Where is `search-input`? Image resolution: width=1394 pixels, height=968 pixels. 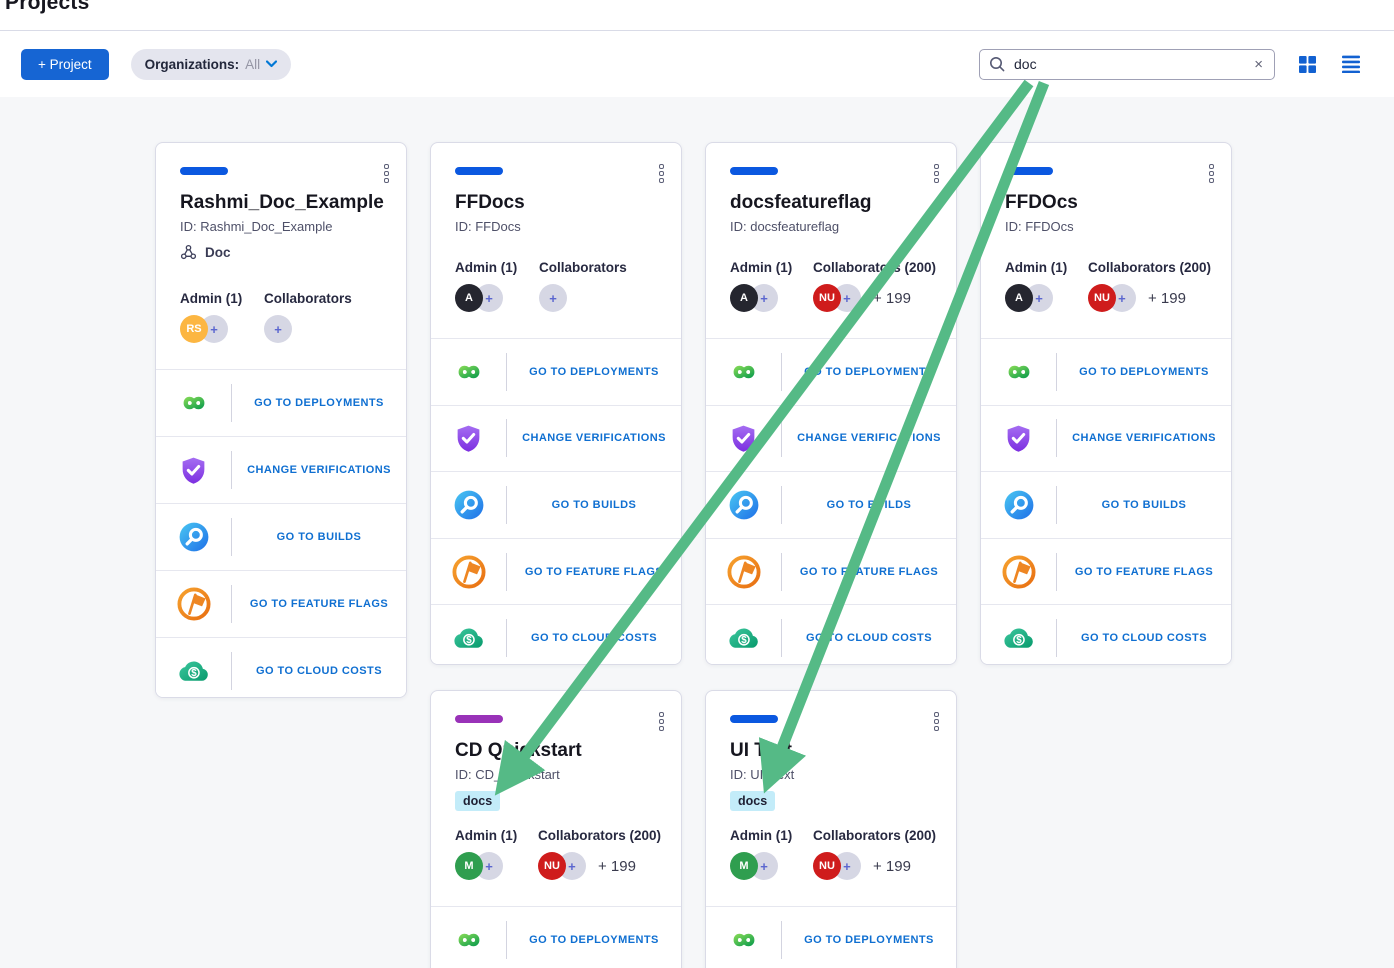
search-input is located at coordinates (1129, 64).